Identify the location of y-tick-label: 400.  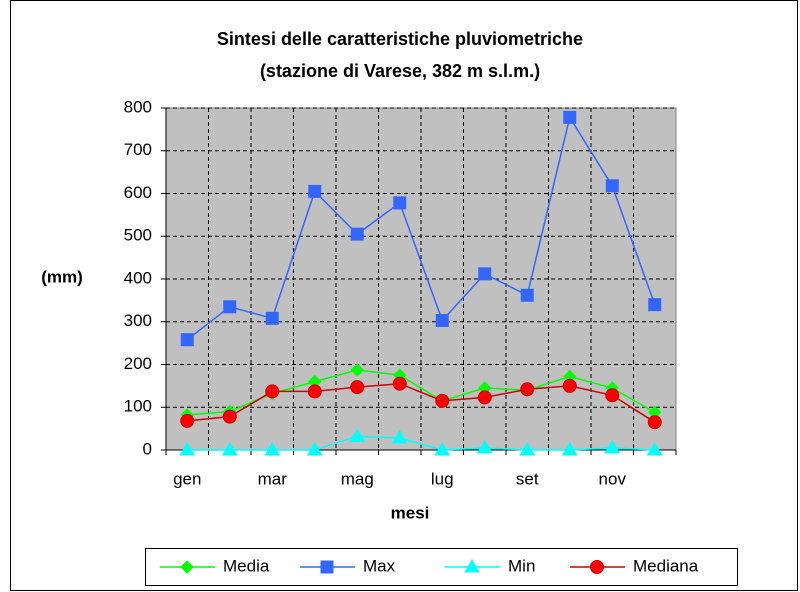
(138, 277).